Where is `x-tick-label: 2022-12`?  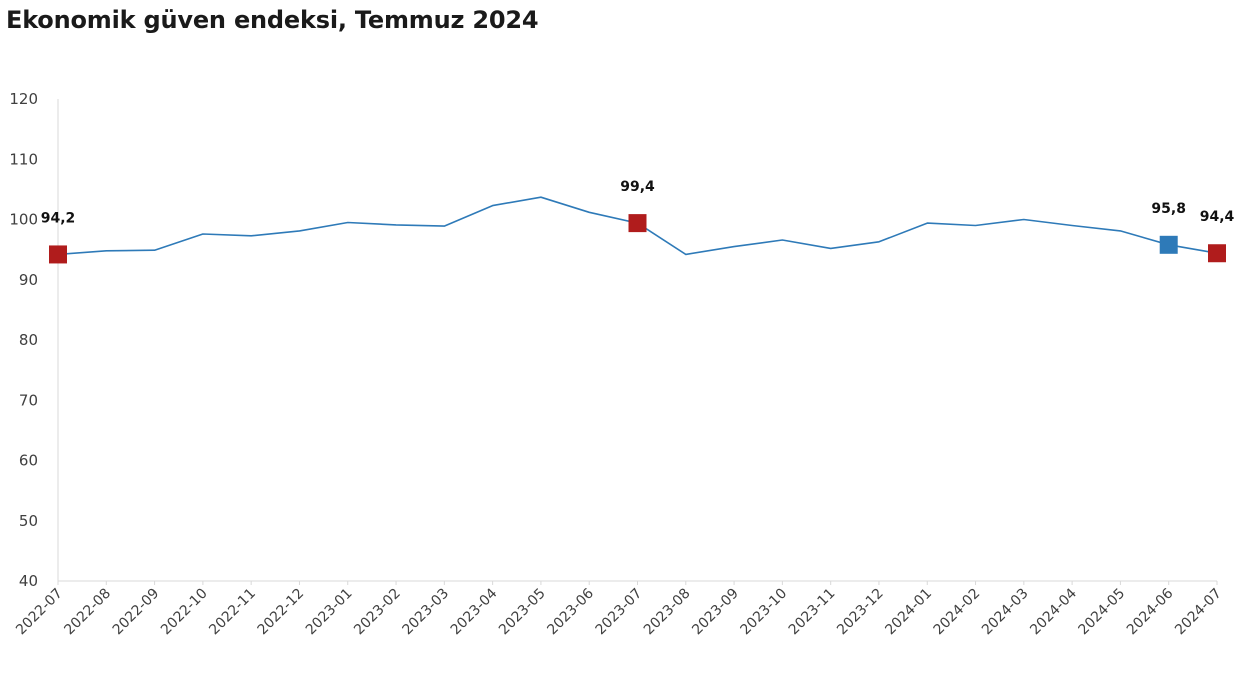
x-tick-label: 2022-12 is located at coordinates (281, 612).